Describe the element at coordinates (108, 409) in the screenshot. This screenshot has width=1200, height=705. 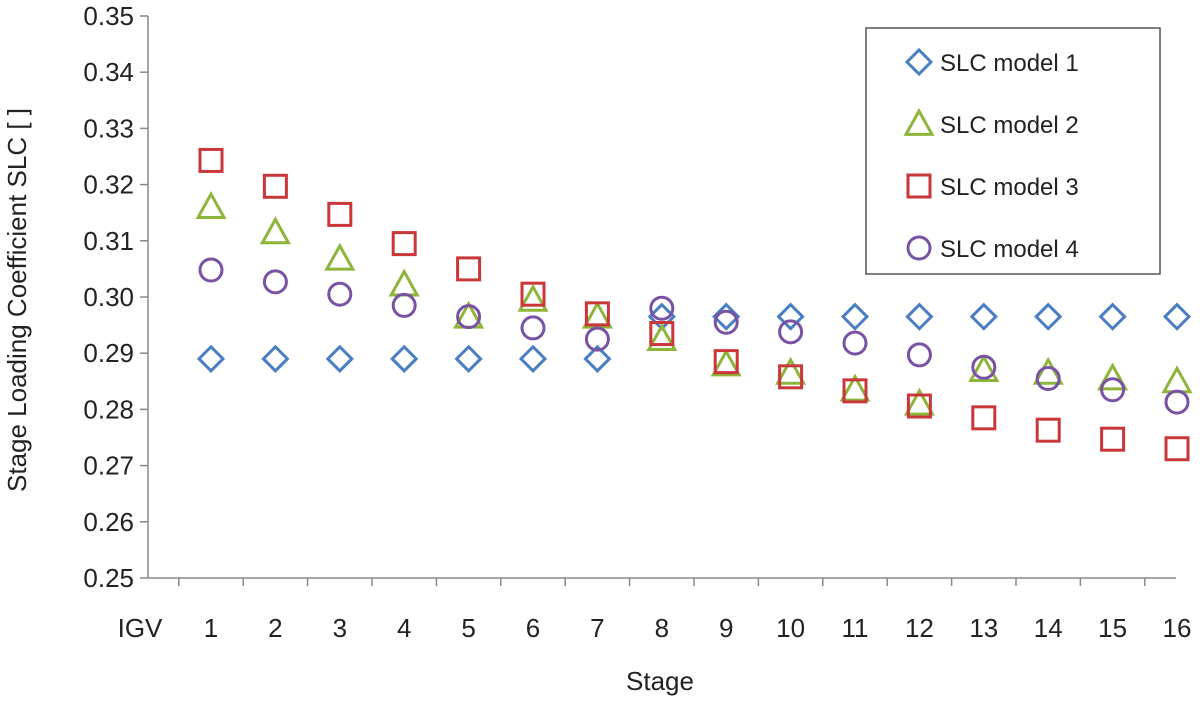
I see `y-tick-label: 0.28` at that location.